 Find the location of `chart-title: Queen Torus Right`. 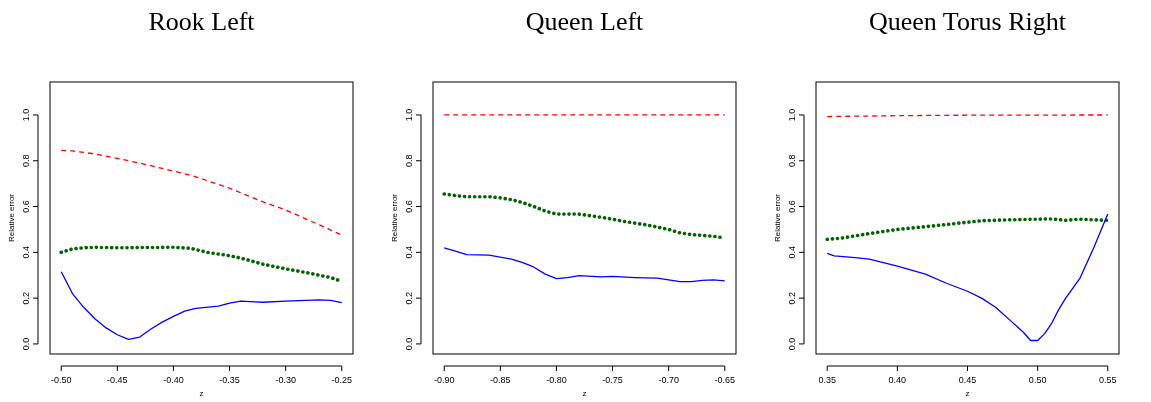

chart-title: Queen Torus Right is located at coordinates (967, 21).